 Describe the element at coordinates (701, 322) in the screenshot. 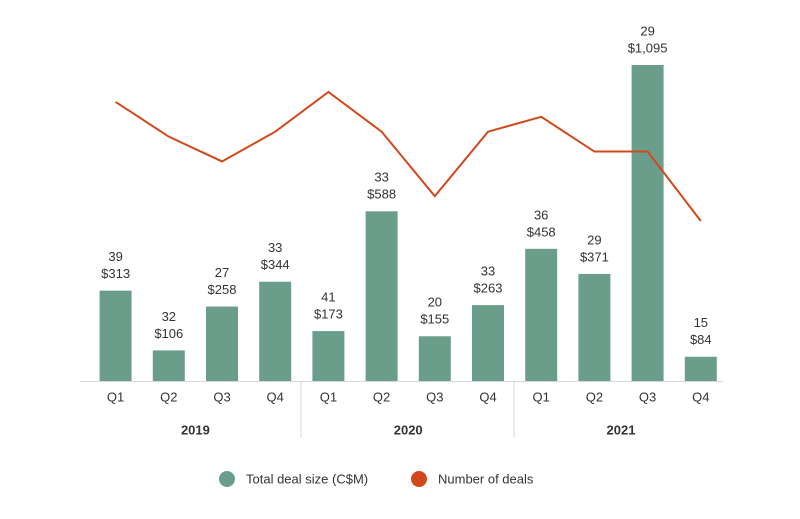

I see `count-label: 15` at that location.